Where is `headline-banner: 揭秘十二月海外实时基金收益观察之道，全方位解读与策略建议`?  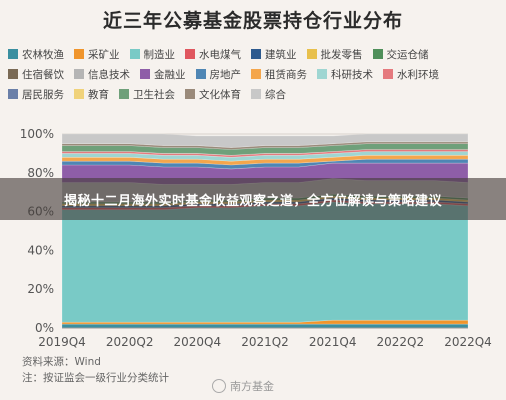 headline-banner: 揭秘十二月海外实时基金收益观察之道，全方位解读与策略建议 is located at coordinates (253, 199).